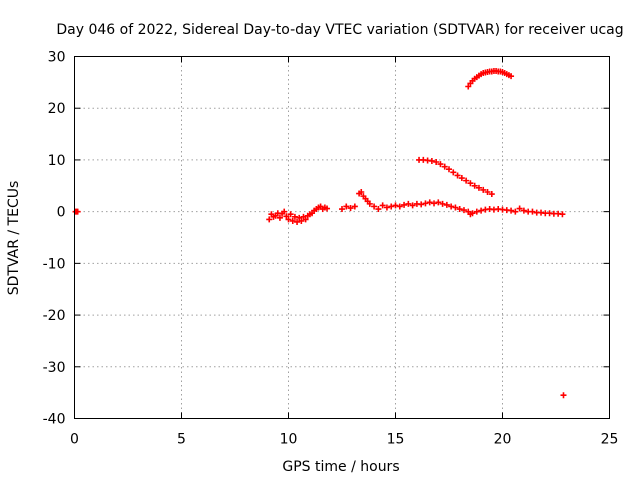 Image resolution: width=640 pixels, height=480 pixels. I want to click on series-main-band-12-23h, so click(452, 203).